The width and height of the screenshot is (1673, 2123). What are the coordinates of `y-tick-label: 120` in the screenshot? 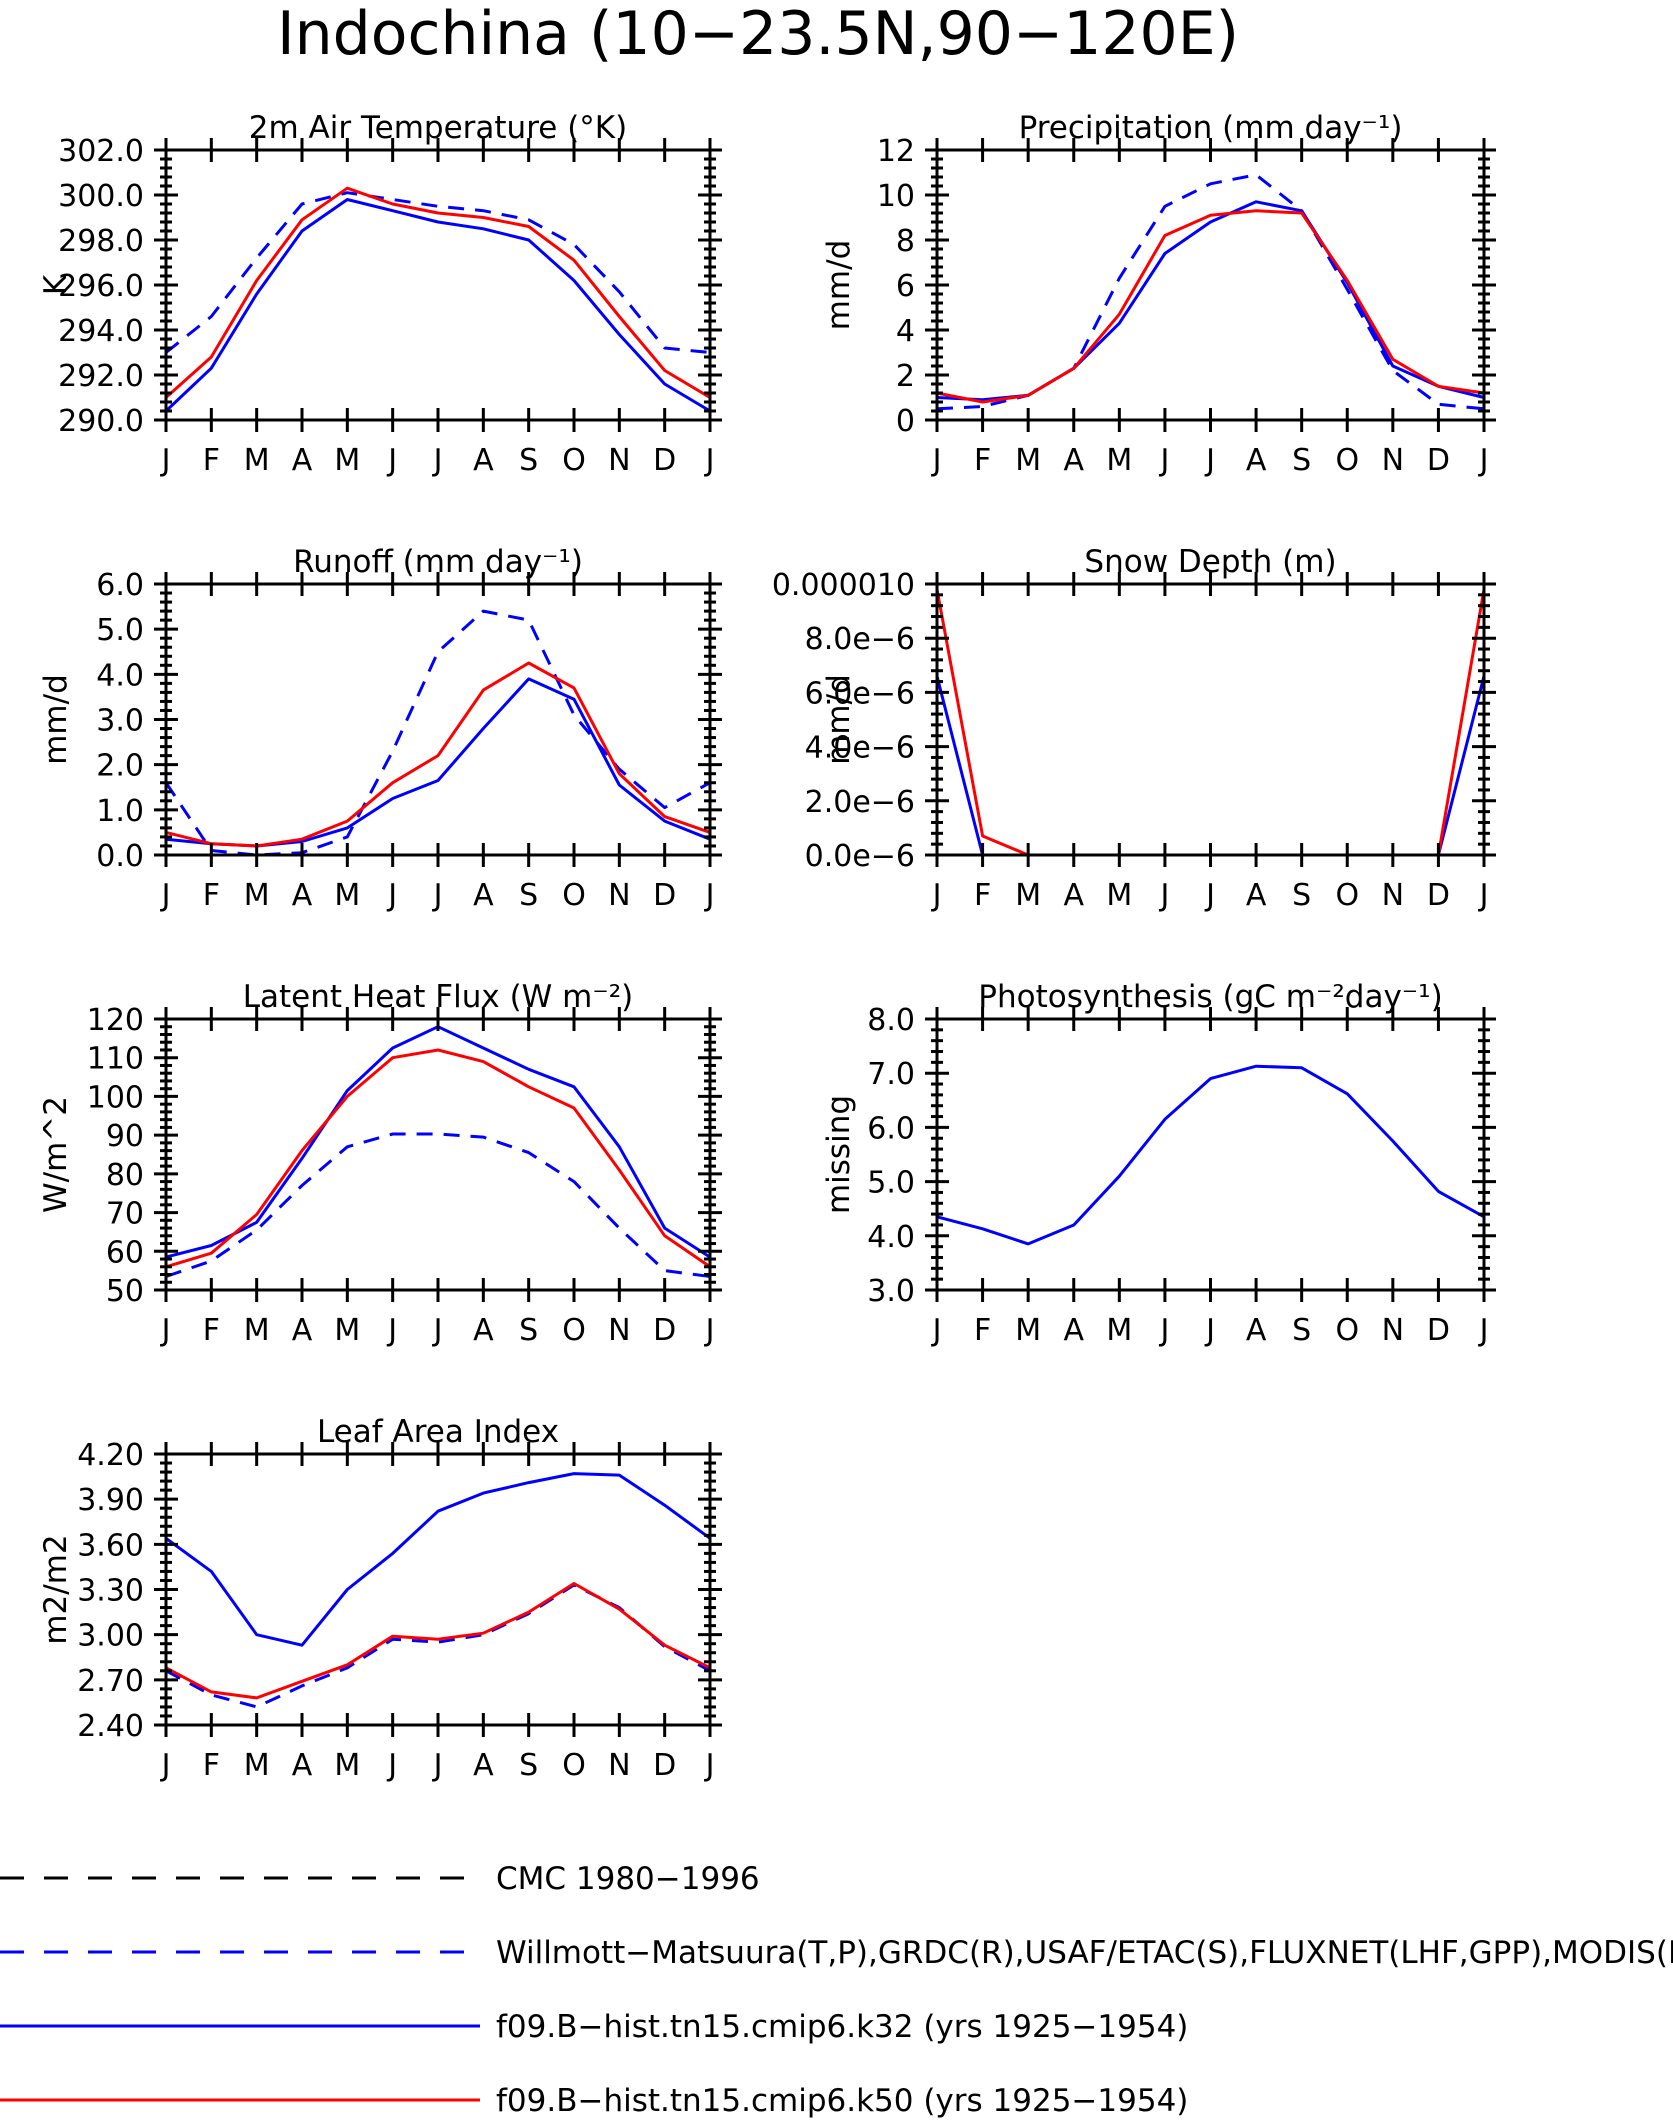 It's located at (115, 1020).